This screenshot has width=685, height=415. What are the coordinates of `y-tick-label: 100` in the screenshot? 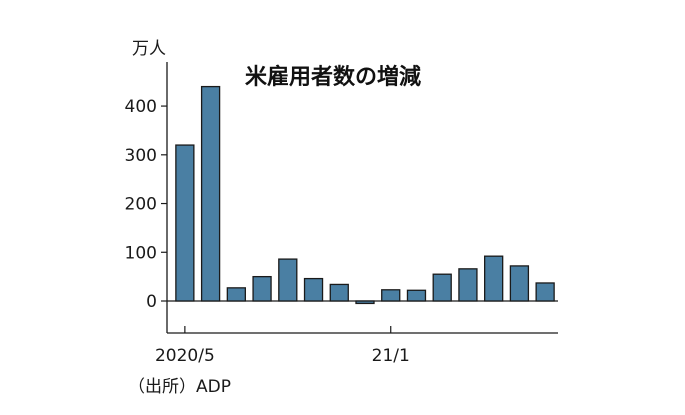 It's located at (141, 253).